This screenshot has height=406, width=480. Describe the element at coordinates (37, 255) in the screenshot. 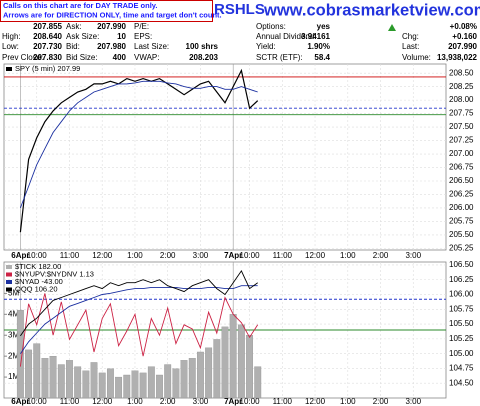

I see `x-tick-label: 10:00` at that location.